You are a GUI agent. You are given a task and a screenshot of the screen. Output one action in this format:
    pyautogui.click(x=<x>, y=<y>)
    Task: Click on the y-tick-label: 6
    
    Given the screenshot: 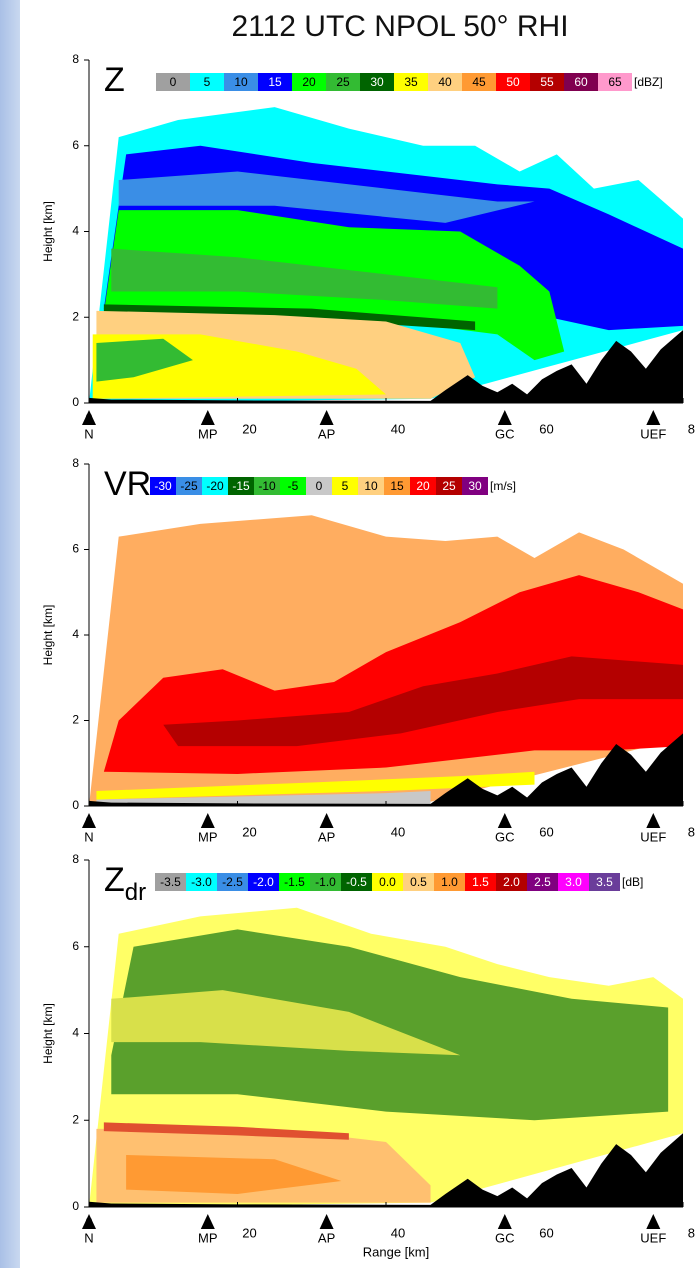 What is the action you would take?
    pyautogui.click(x=75, y=145)
    